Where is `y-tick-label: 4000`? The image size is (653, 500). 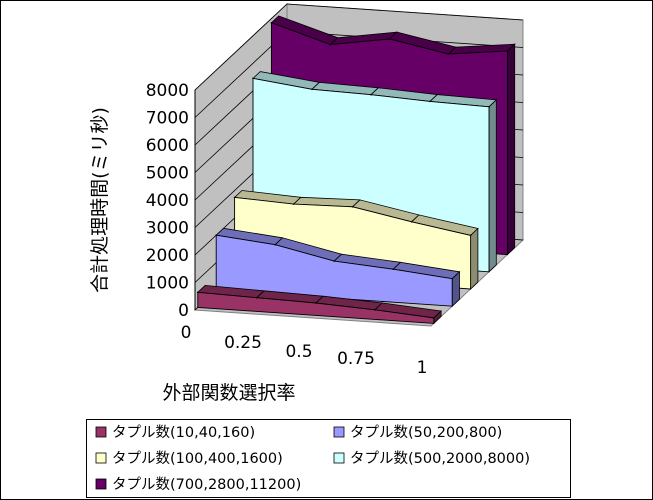 y-tick-label: 4000 is located at coordinates (167, 201).